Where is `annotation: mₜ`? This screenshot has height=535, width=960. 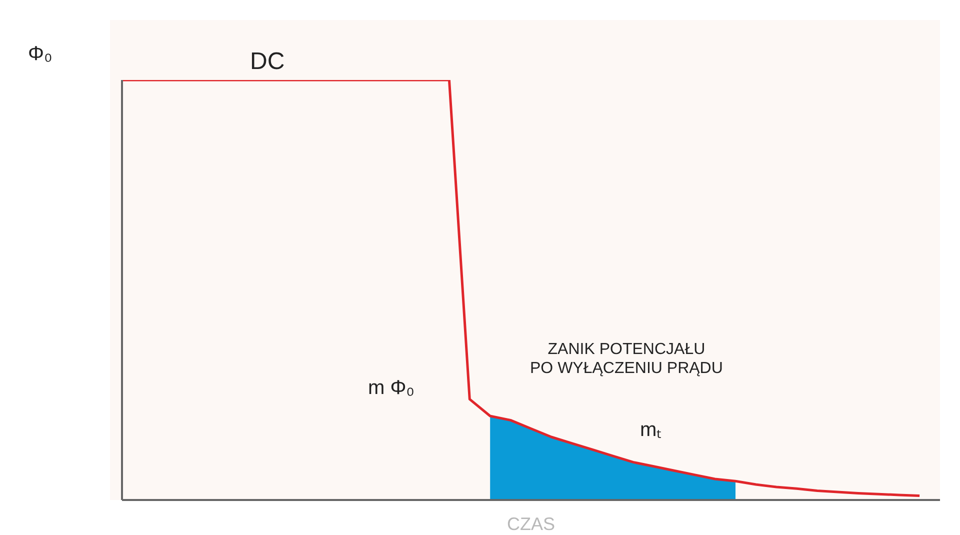 annotation: mₜ is located at coordinates (651, 430).